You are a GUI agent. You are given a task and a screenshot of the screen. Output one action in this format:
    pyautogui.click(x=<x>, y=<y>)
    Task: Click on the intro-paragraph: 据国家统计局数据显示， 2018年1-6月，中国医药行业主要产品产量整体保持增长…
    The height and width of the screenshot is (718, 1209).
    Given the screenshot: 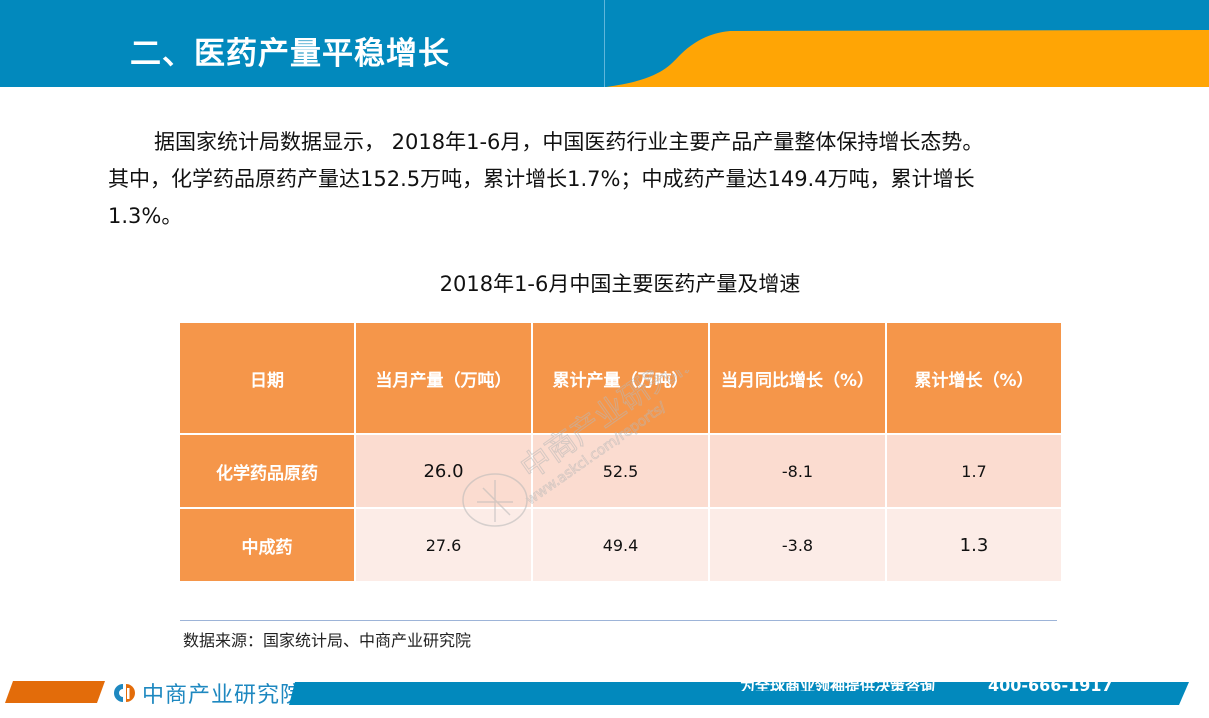 What is the action you would take?
    pyautogui.click(x=603, y=179)
    